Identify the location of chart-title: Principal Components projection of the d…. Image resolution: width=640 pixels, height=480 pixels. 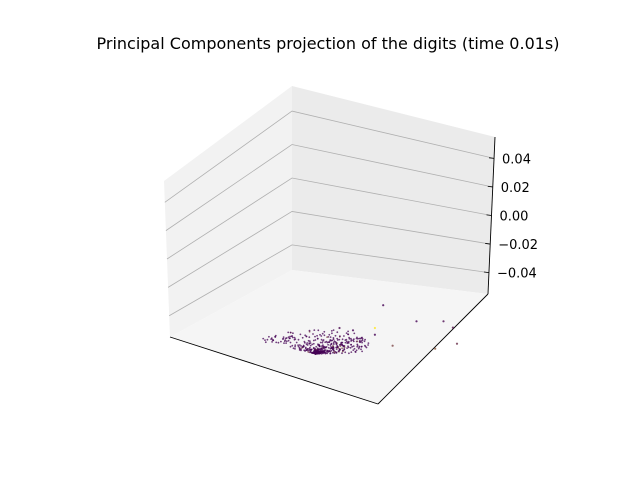
(328, 43).